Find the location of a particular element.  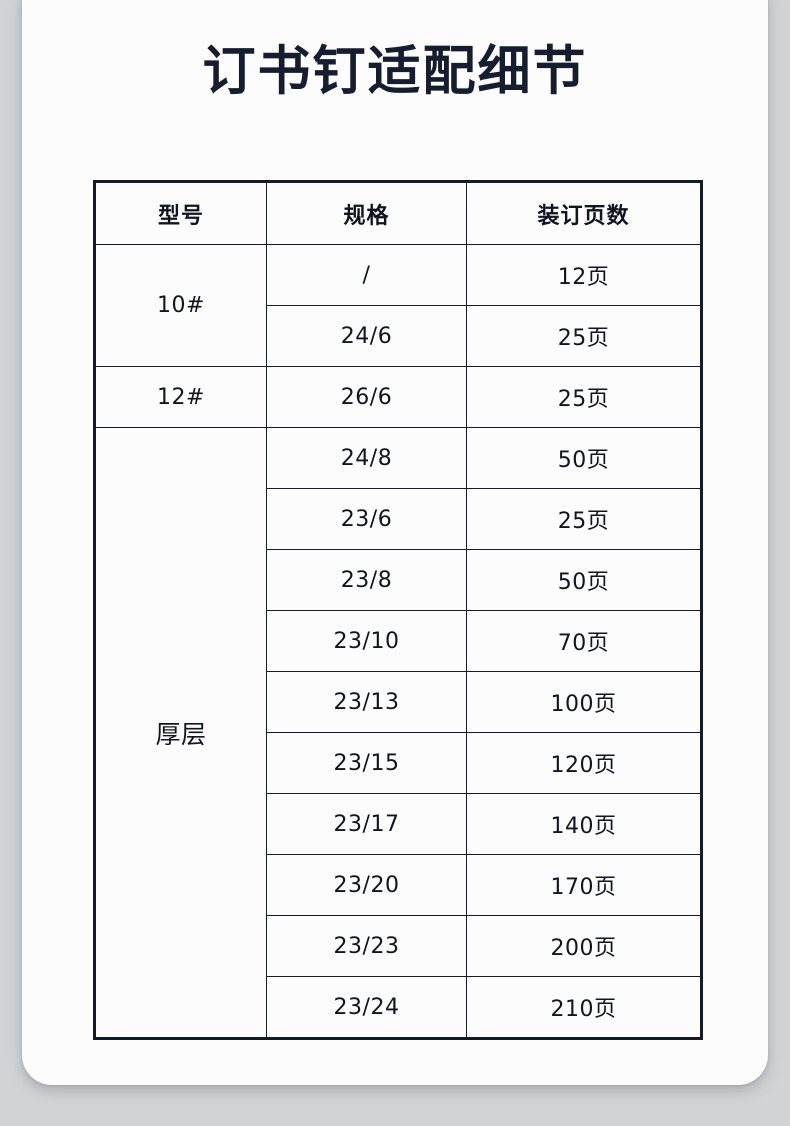

column-header-model: 型号 is located at coordinates (180, 213).